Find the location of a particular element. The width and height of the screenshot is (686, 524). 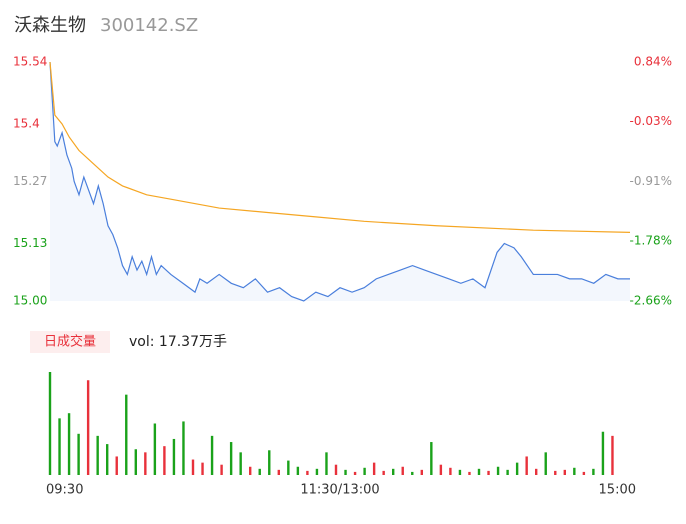

y-tick-label: 15.4 is located at coordinates (26, 123).